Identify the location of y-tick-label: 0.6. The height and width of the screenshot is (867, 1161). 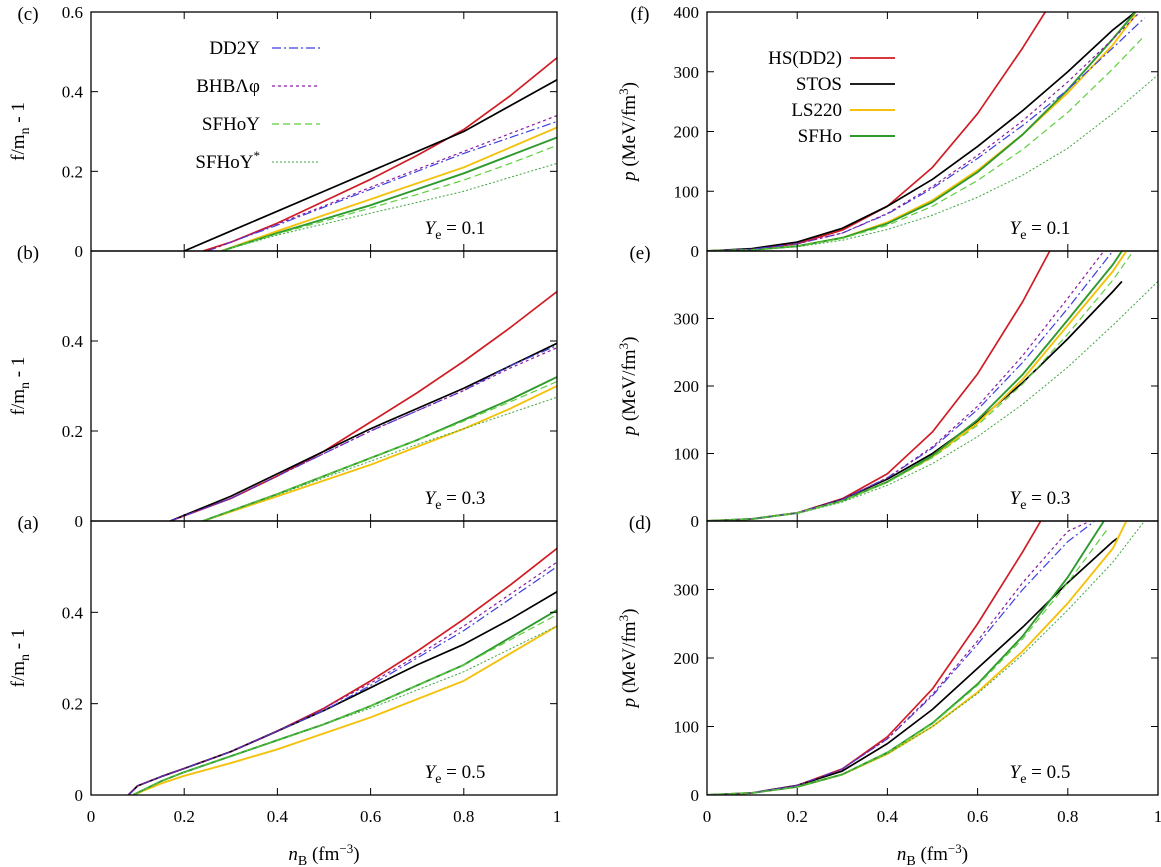
(72, 12).